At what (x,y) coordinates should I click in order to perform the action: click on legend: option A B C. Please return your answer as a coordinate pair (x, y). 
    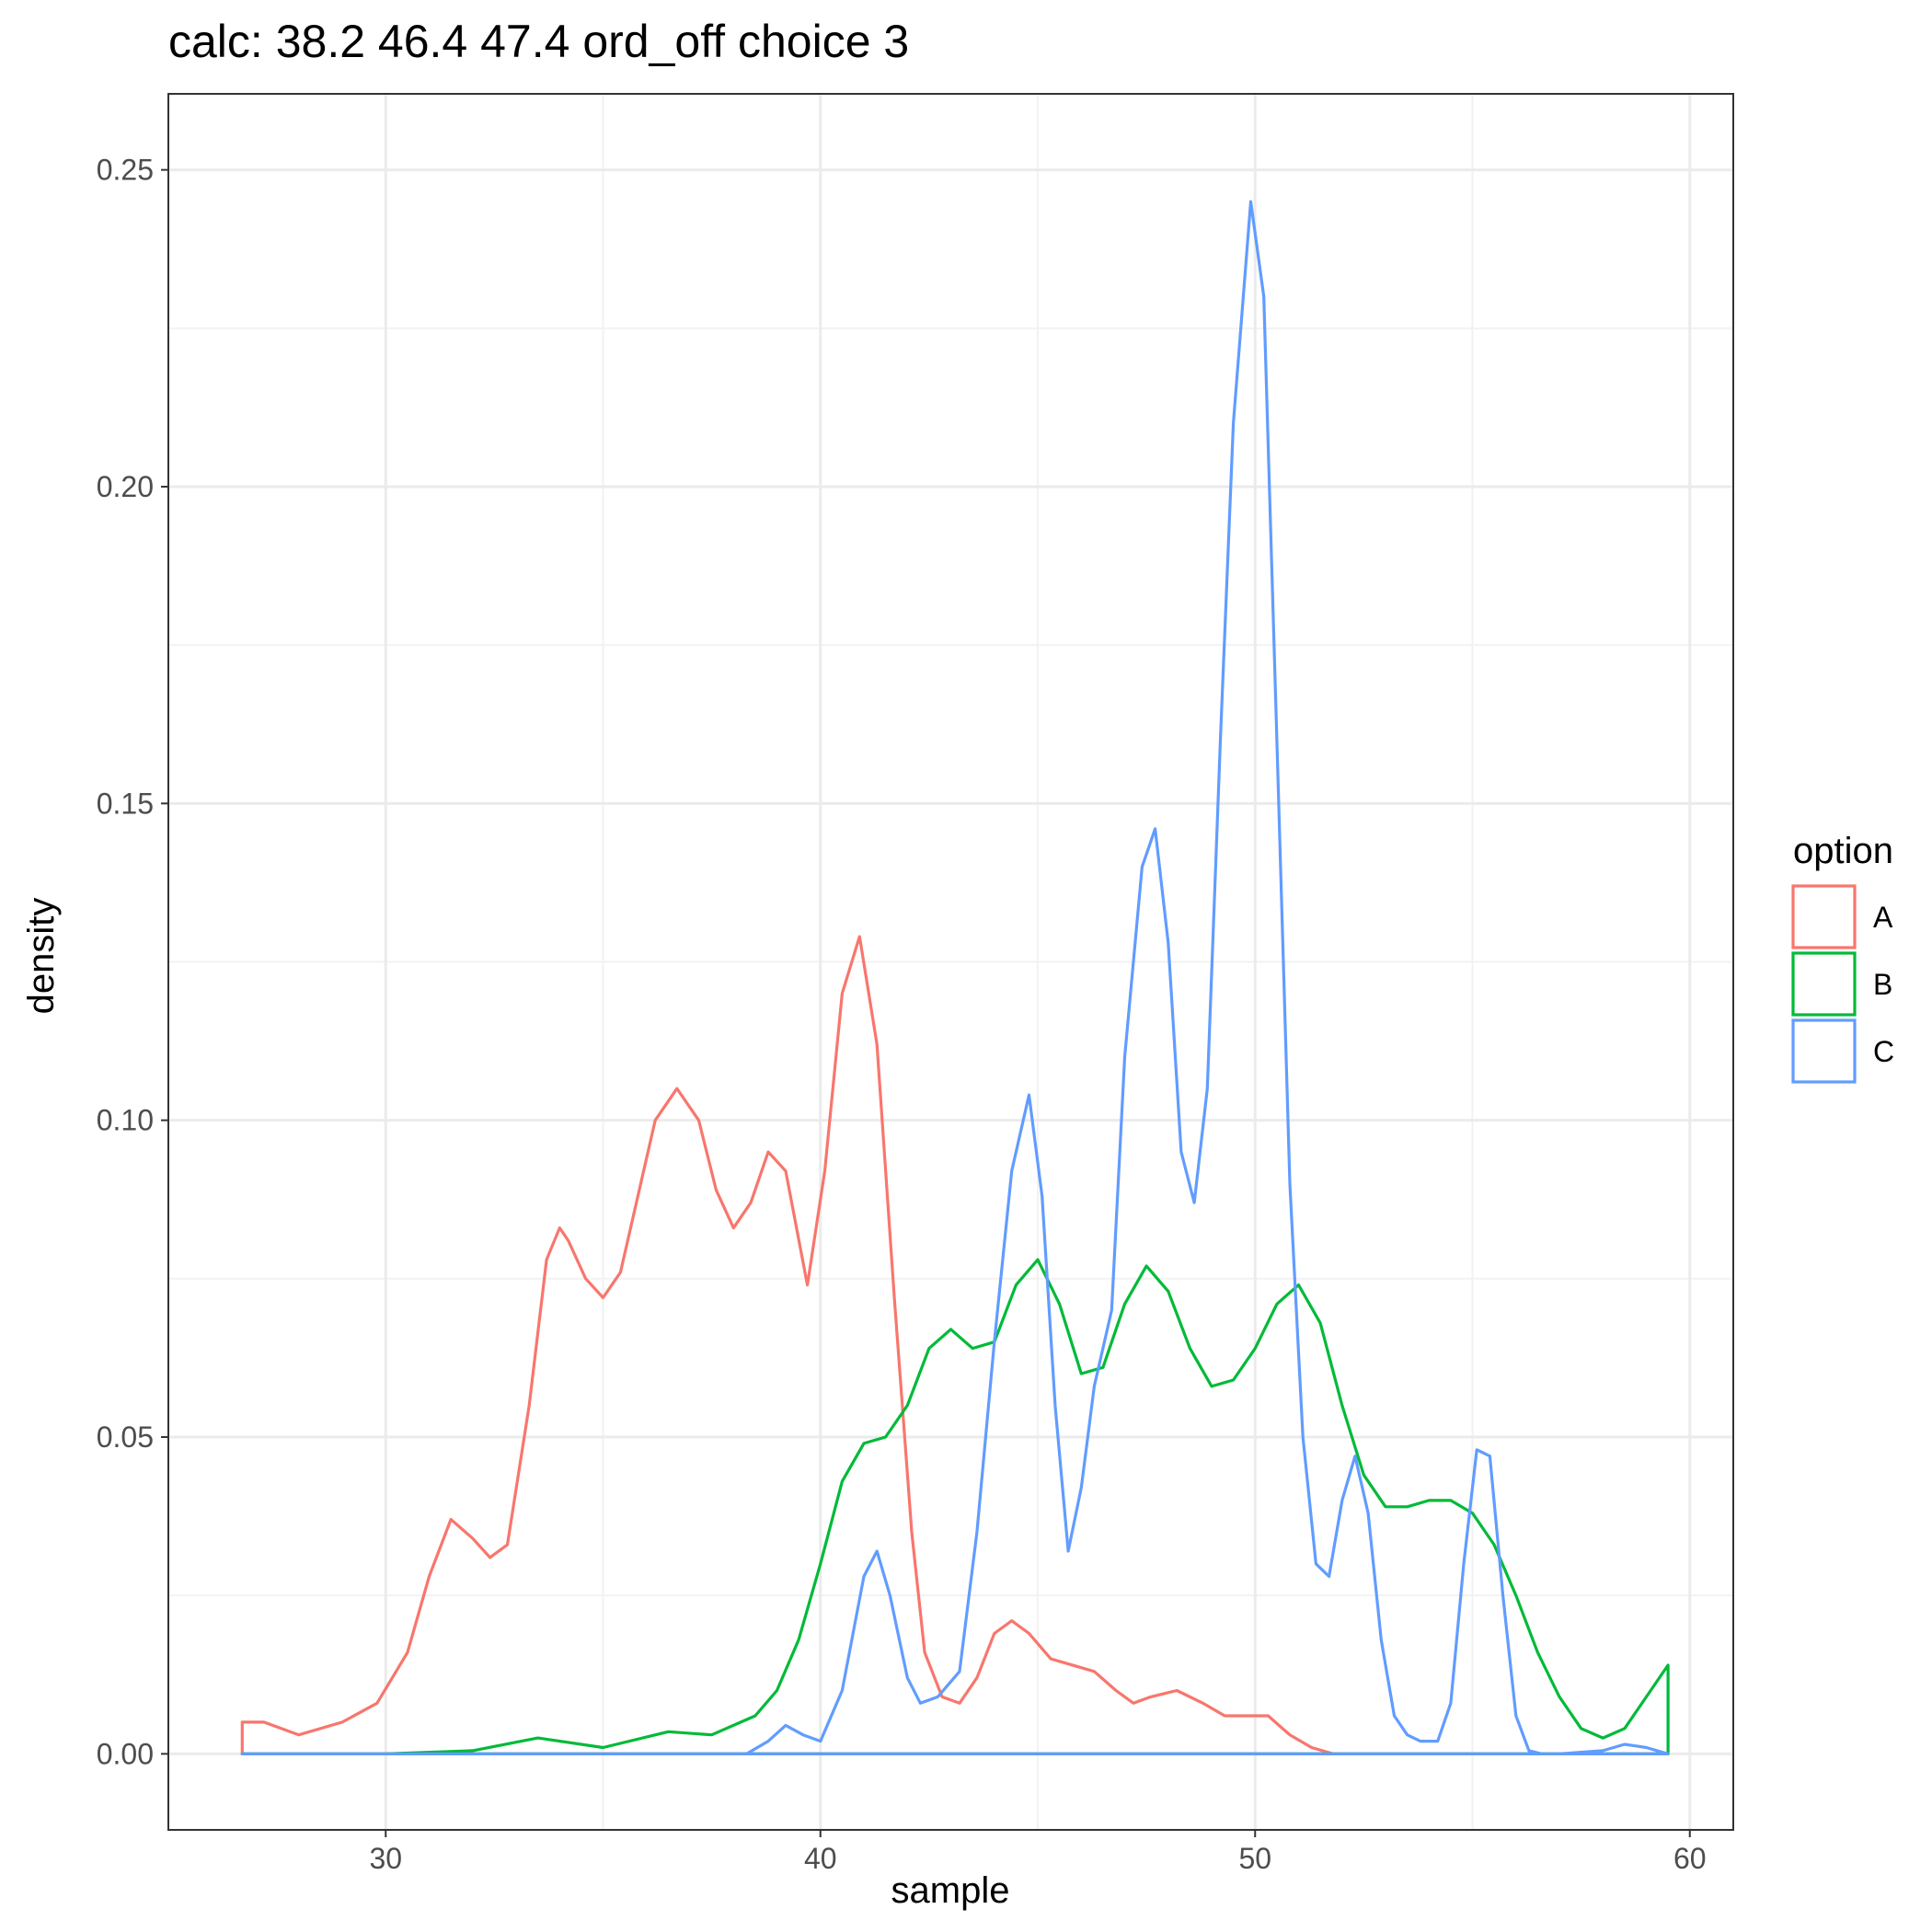
    Looking at the image, I should click on (1842, 957).